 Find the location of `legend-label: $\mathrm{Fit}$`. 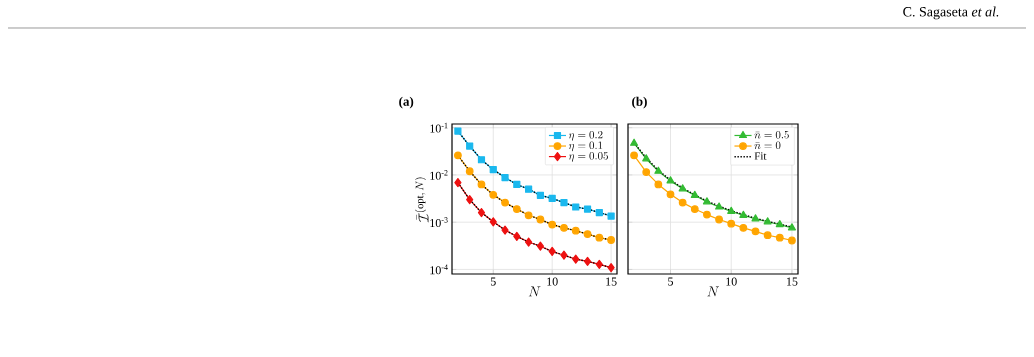

legend-label: $\mathrm{Fit}$ is located at coordinates (760, 156).